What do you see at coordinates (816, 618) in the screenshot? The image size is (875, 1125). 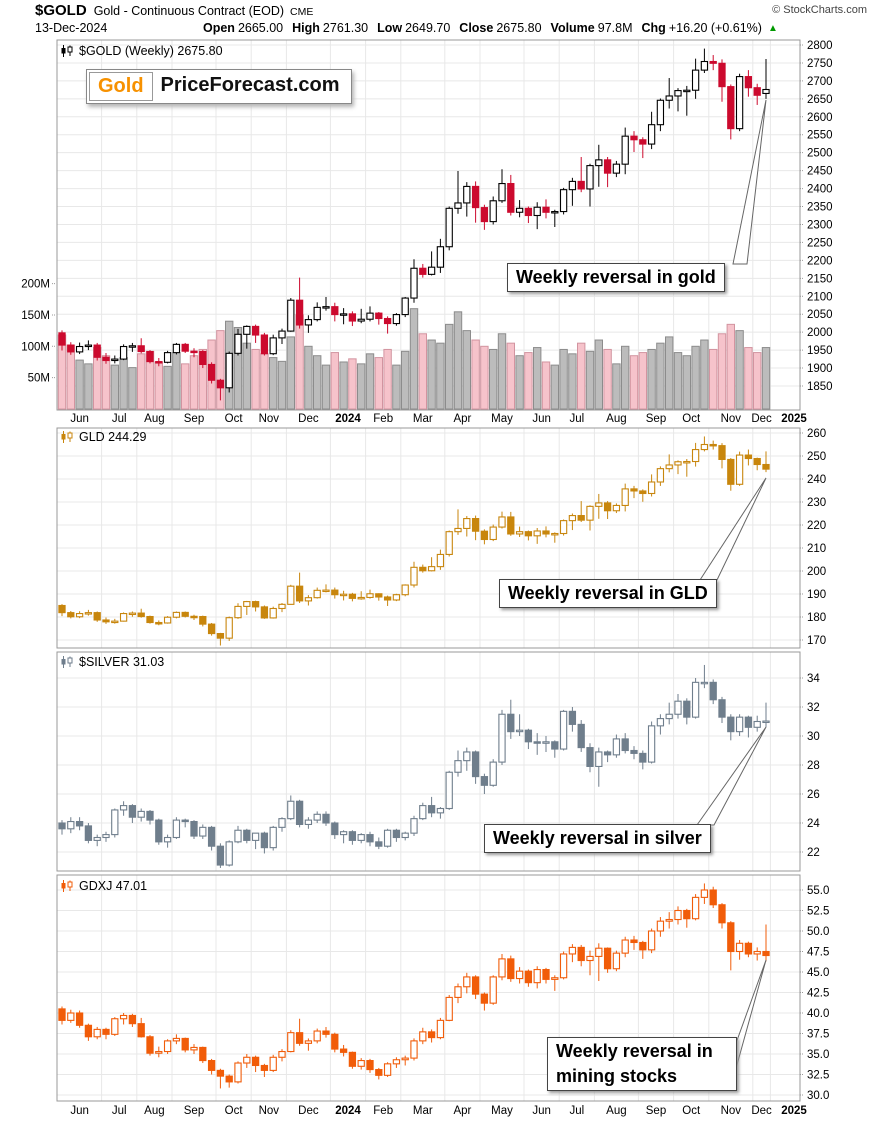 I see `svg-text: 180` at bounding box center [816, 618].